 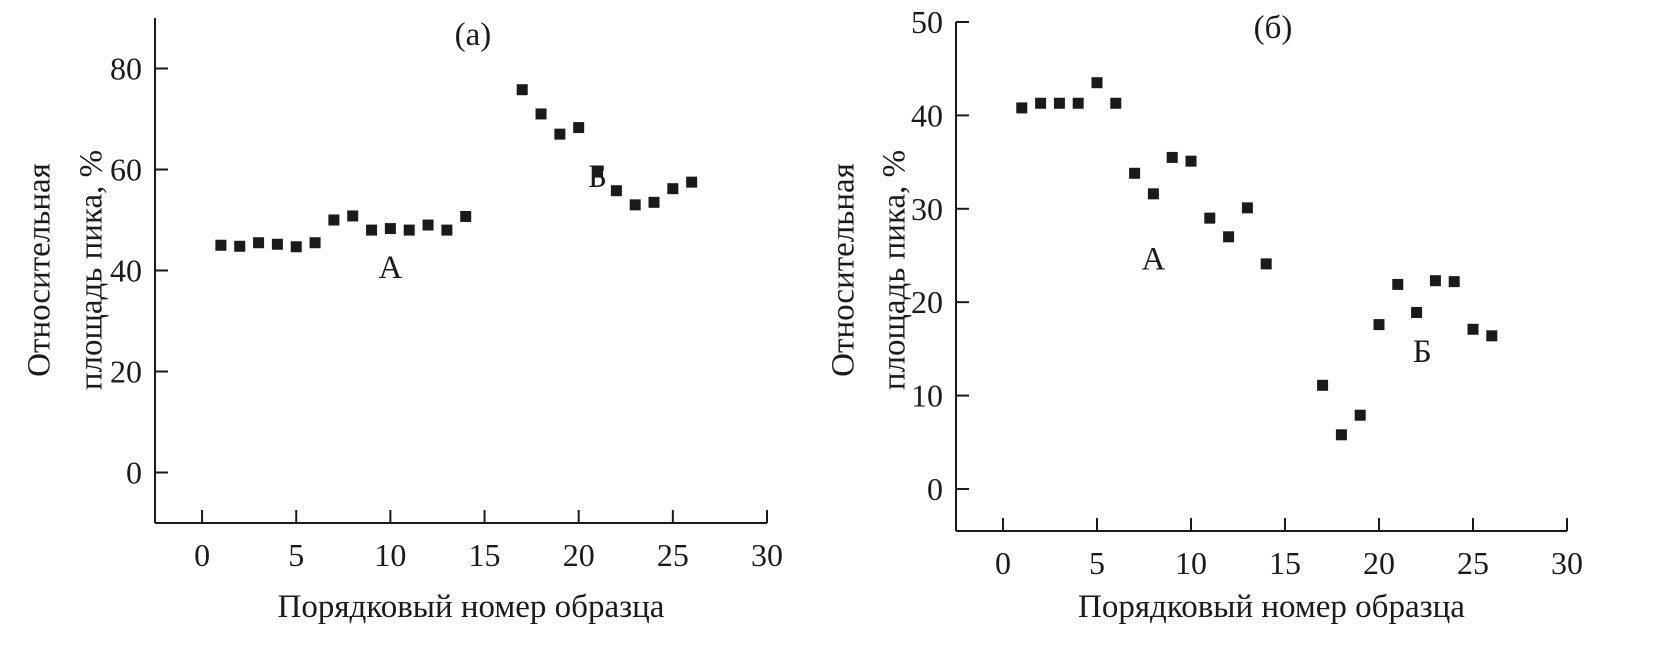 I want to click on y-tick-label: 60, so click(x=126, y=170).